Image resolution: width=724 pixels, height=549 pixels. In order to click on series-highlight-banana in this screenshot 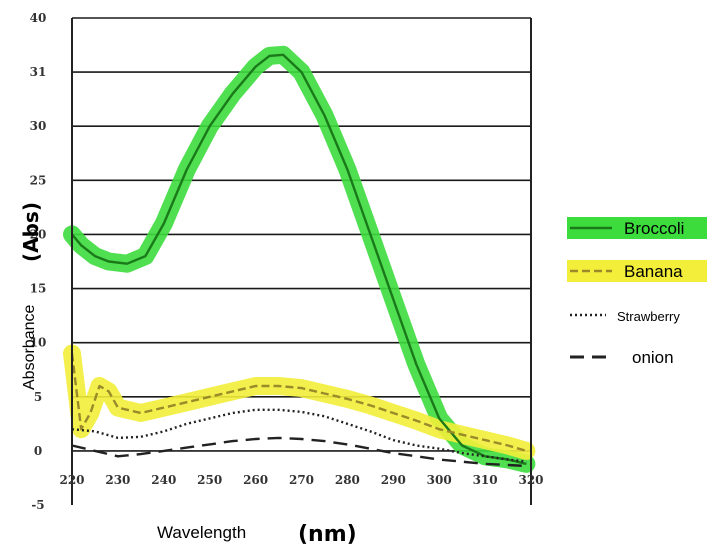, I will do `click(299, 402)`.